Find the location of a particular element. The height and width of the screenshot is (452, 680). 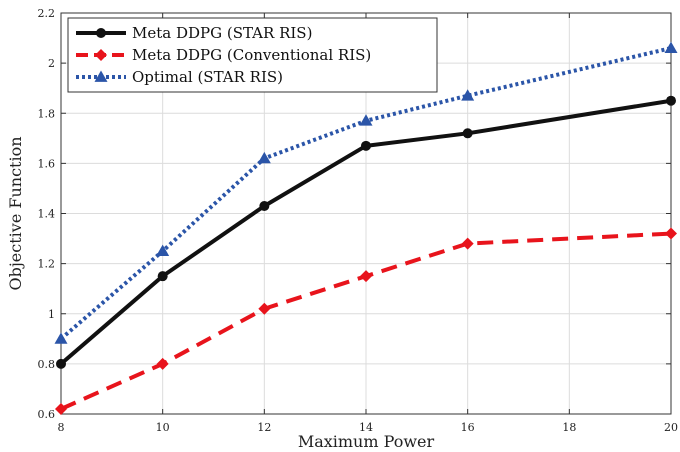

y-tick-label: 1 is located at coordinates (51, 314).